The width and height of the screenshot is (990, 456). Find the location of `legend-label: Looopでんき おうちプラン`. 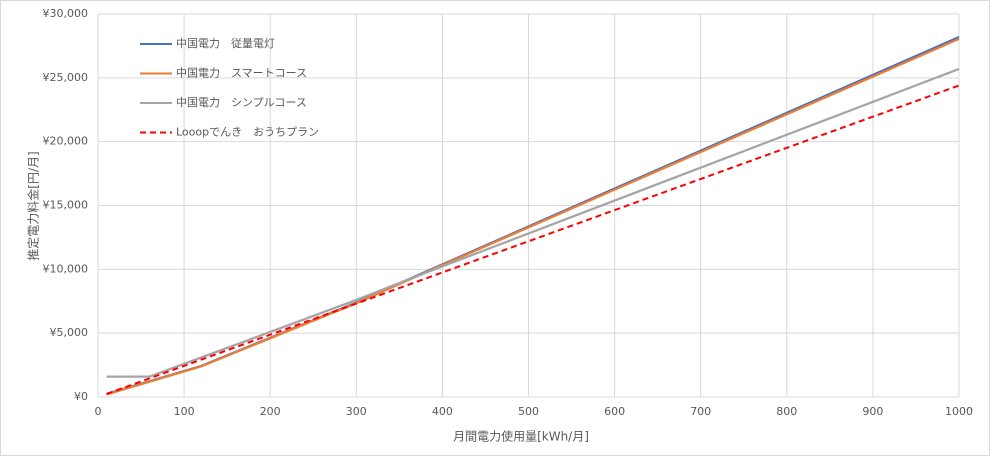

legend-label: Looopでんき おうちプラン is located at coordinates (247, 132).